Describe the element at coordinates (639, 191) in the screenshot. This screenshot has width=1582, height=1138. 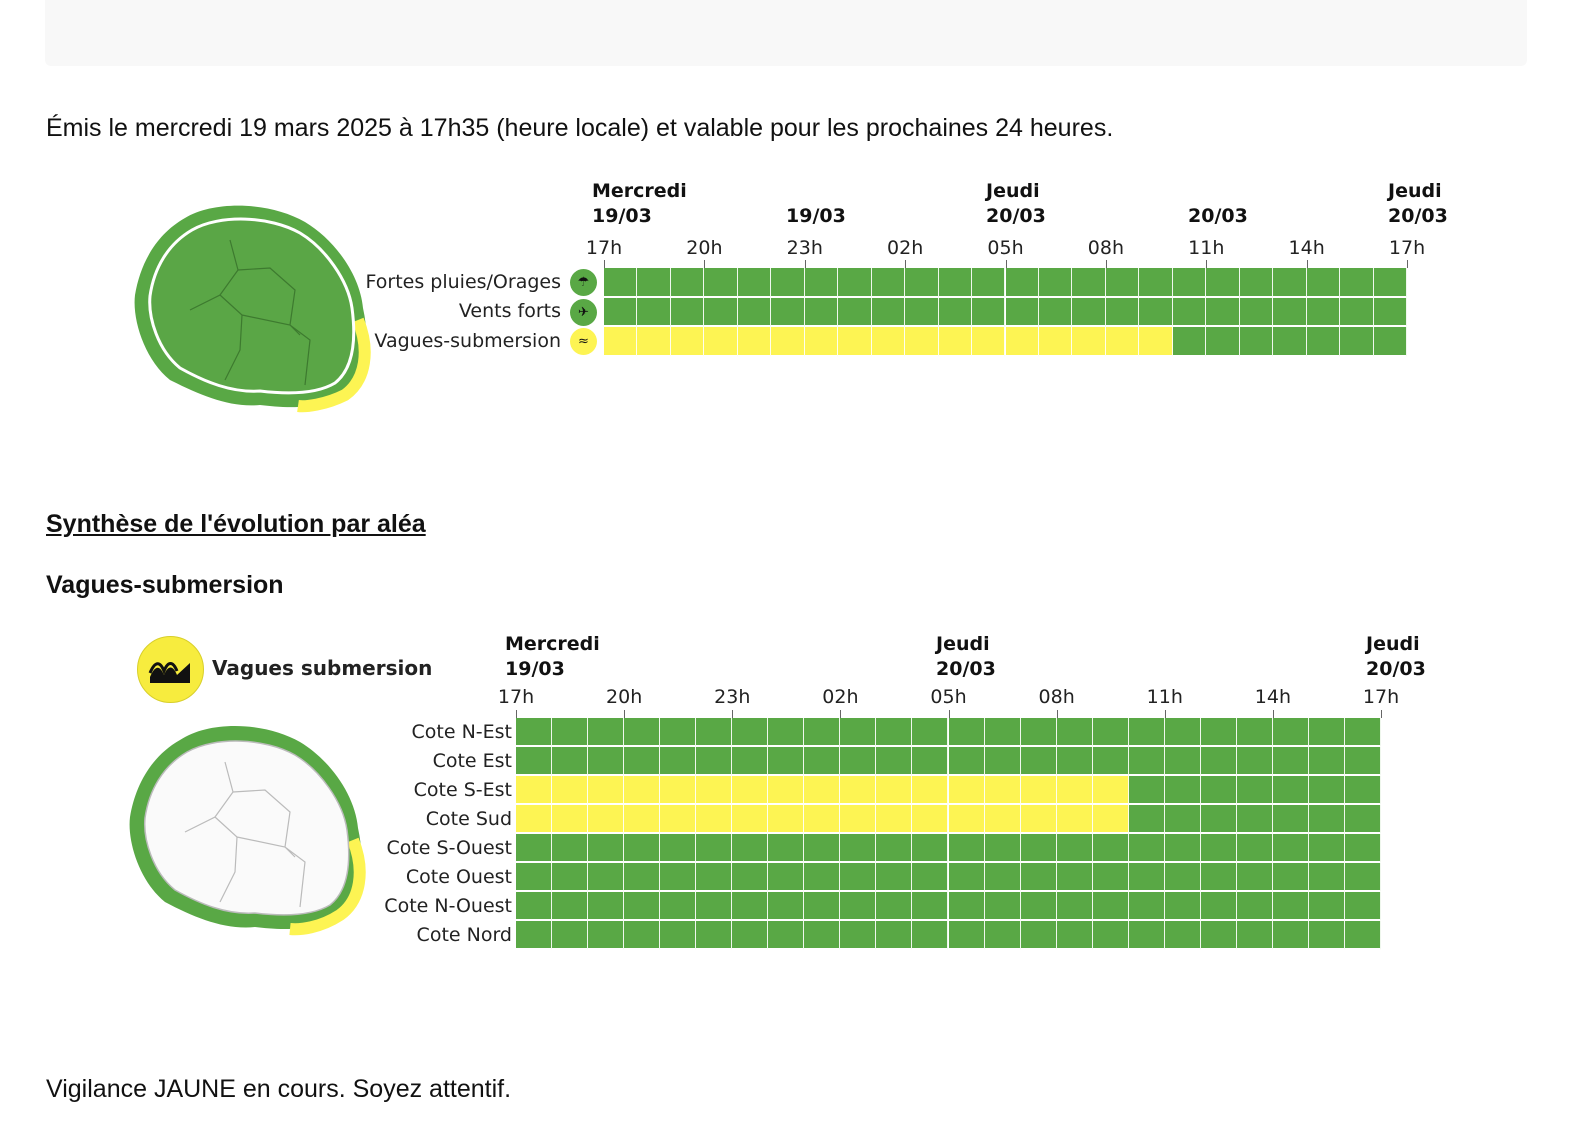
I see `day-label: Mercredi` at that location.